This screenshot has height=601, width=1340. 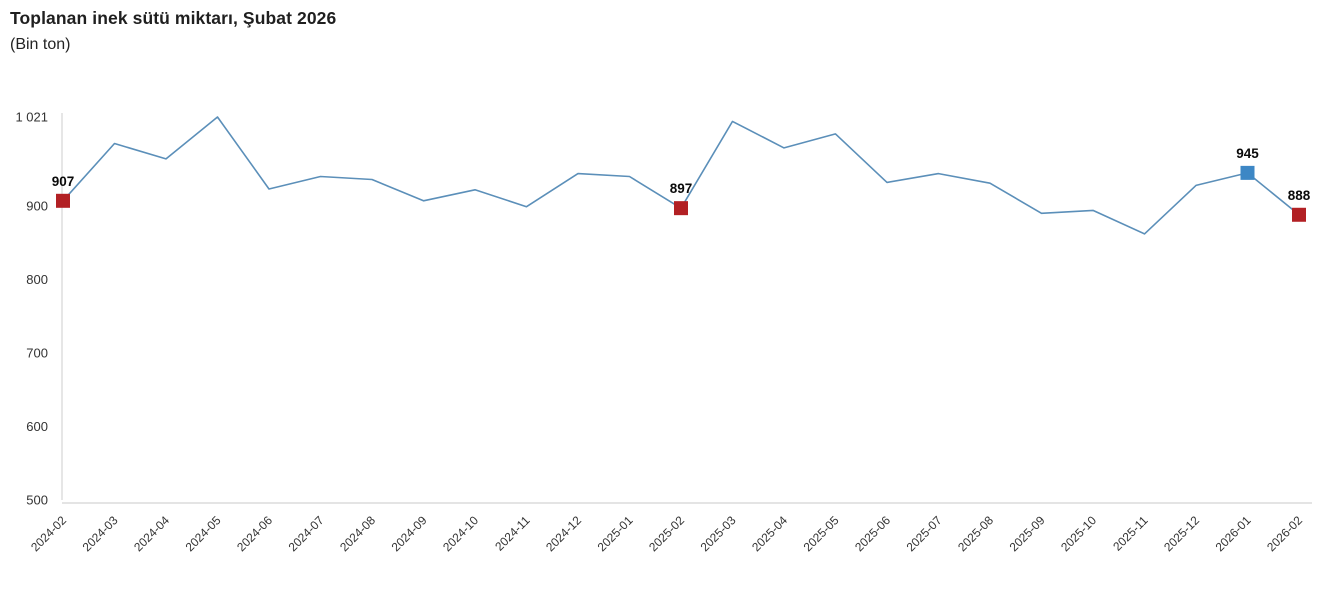 What do you see at coordinates (306, 533) in the screenshot?
I see `x-tick-label: 2024-07` at bounding box center [306, 533].